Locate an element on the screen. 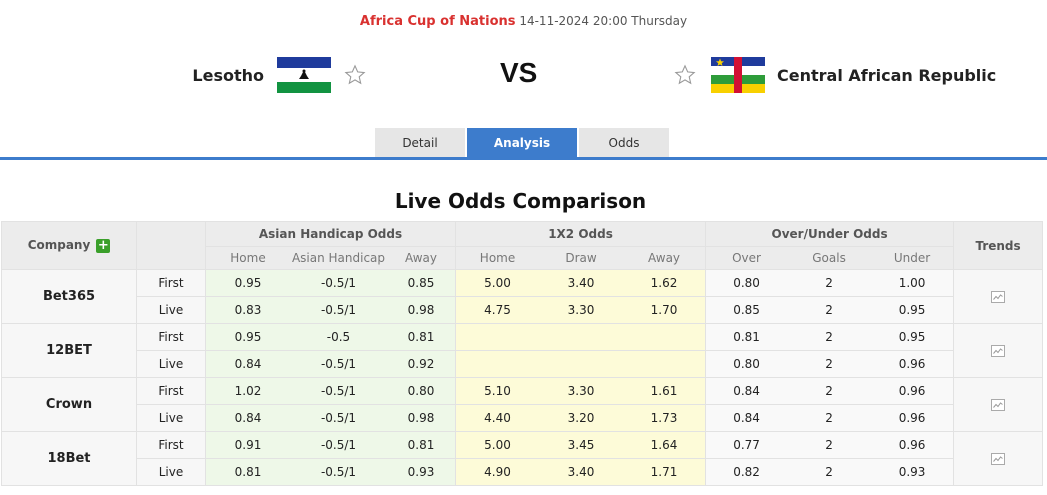 The height and width of the screenshot is (495, 1047). x12-draw-odds: 3.30 is located at coordinates (581, 391).